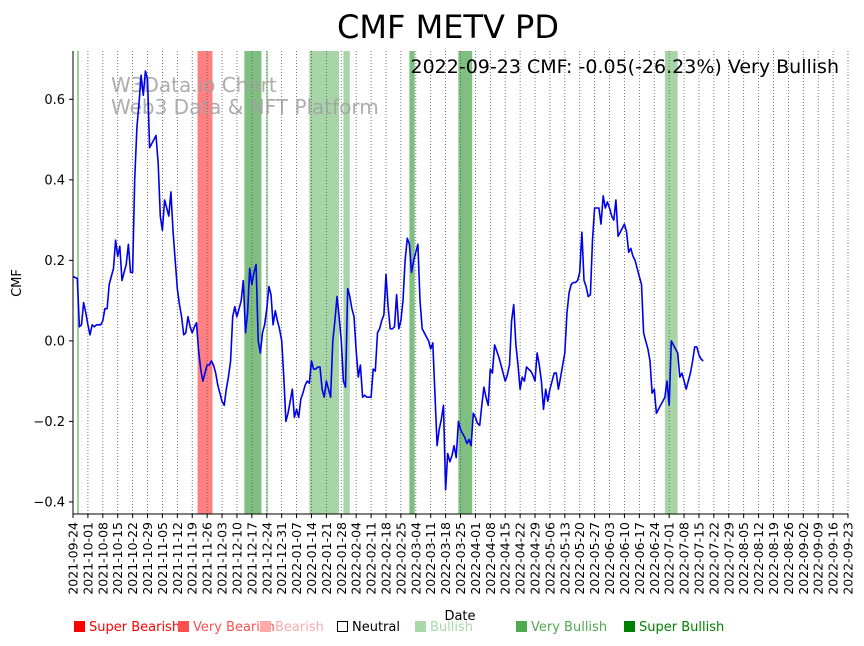 Image resolution: width=864 pixels, height=646 pixels. What do you see at coordinates (251, 558) in the screenshot?
I see `x-tick-label: 2021-12-17` at bounding box center [251, 558].